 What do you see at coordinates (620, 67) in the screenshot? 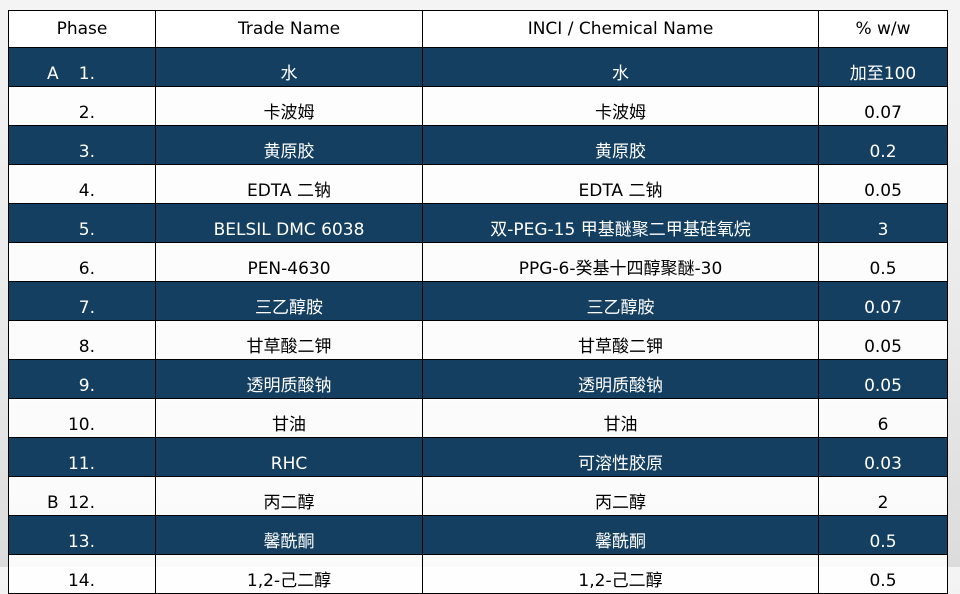
I see `inci-name-cell: 水` at bounding box center [620, 67].